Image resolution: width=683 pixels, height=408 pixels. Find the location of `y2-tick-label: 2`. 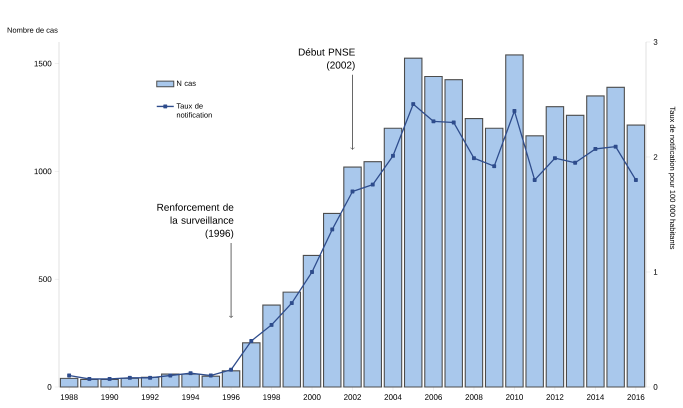

y2-tick-label: 2 is located at coordinates (656, 157).